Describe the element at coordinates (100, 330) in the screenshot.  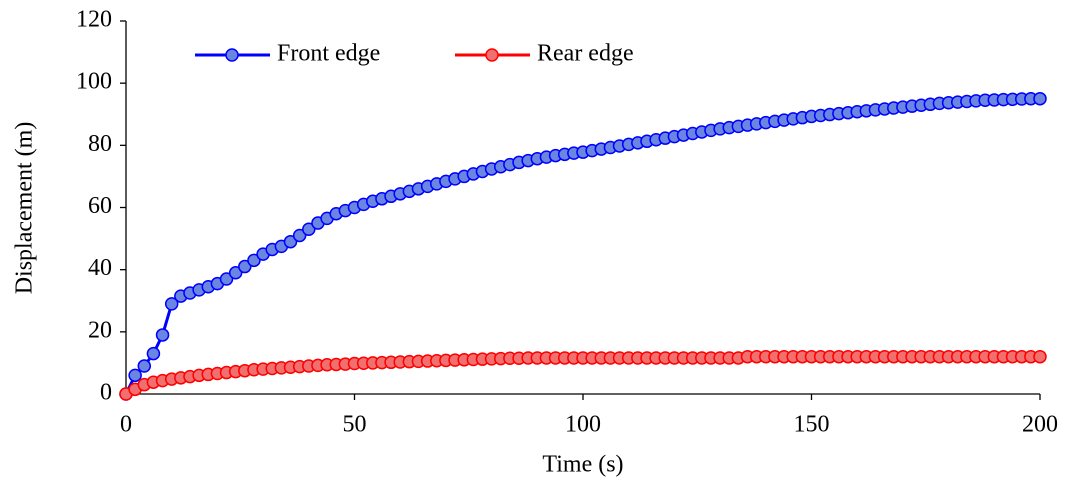
I see `y-tick-label: 20` at that location.